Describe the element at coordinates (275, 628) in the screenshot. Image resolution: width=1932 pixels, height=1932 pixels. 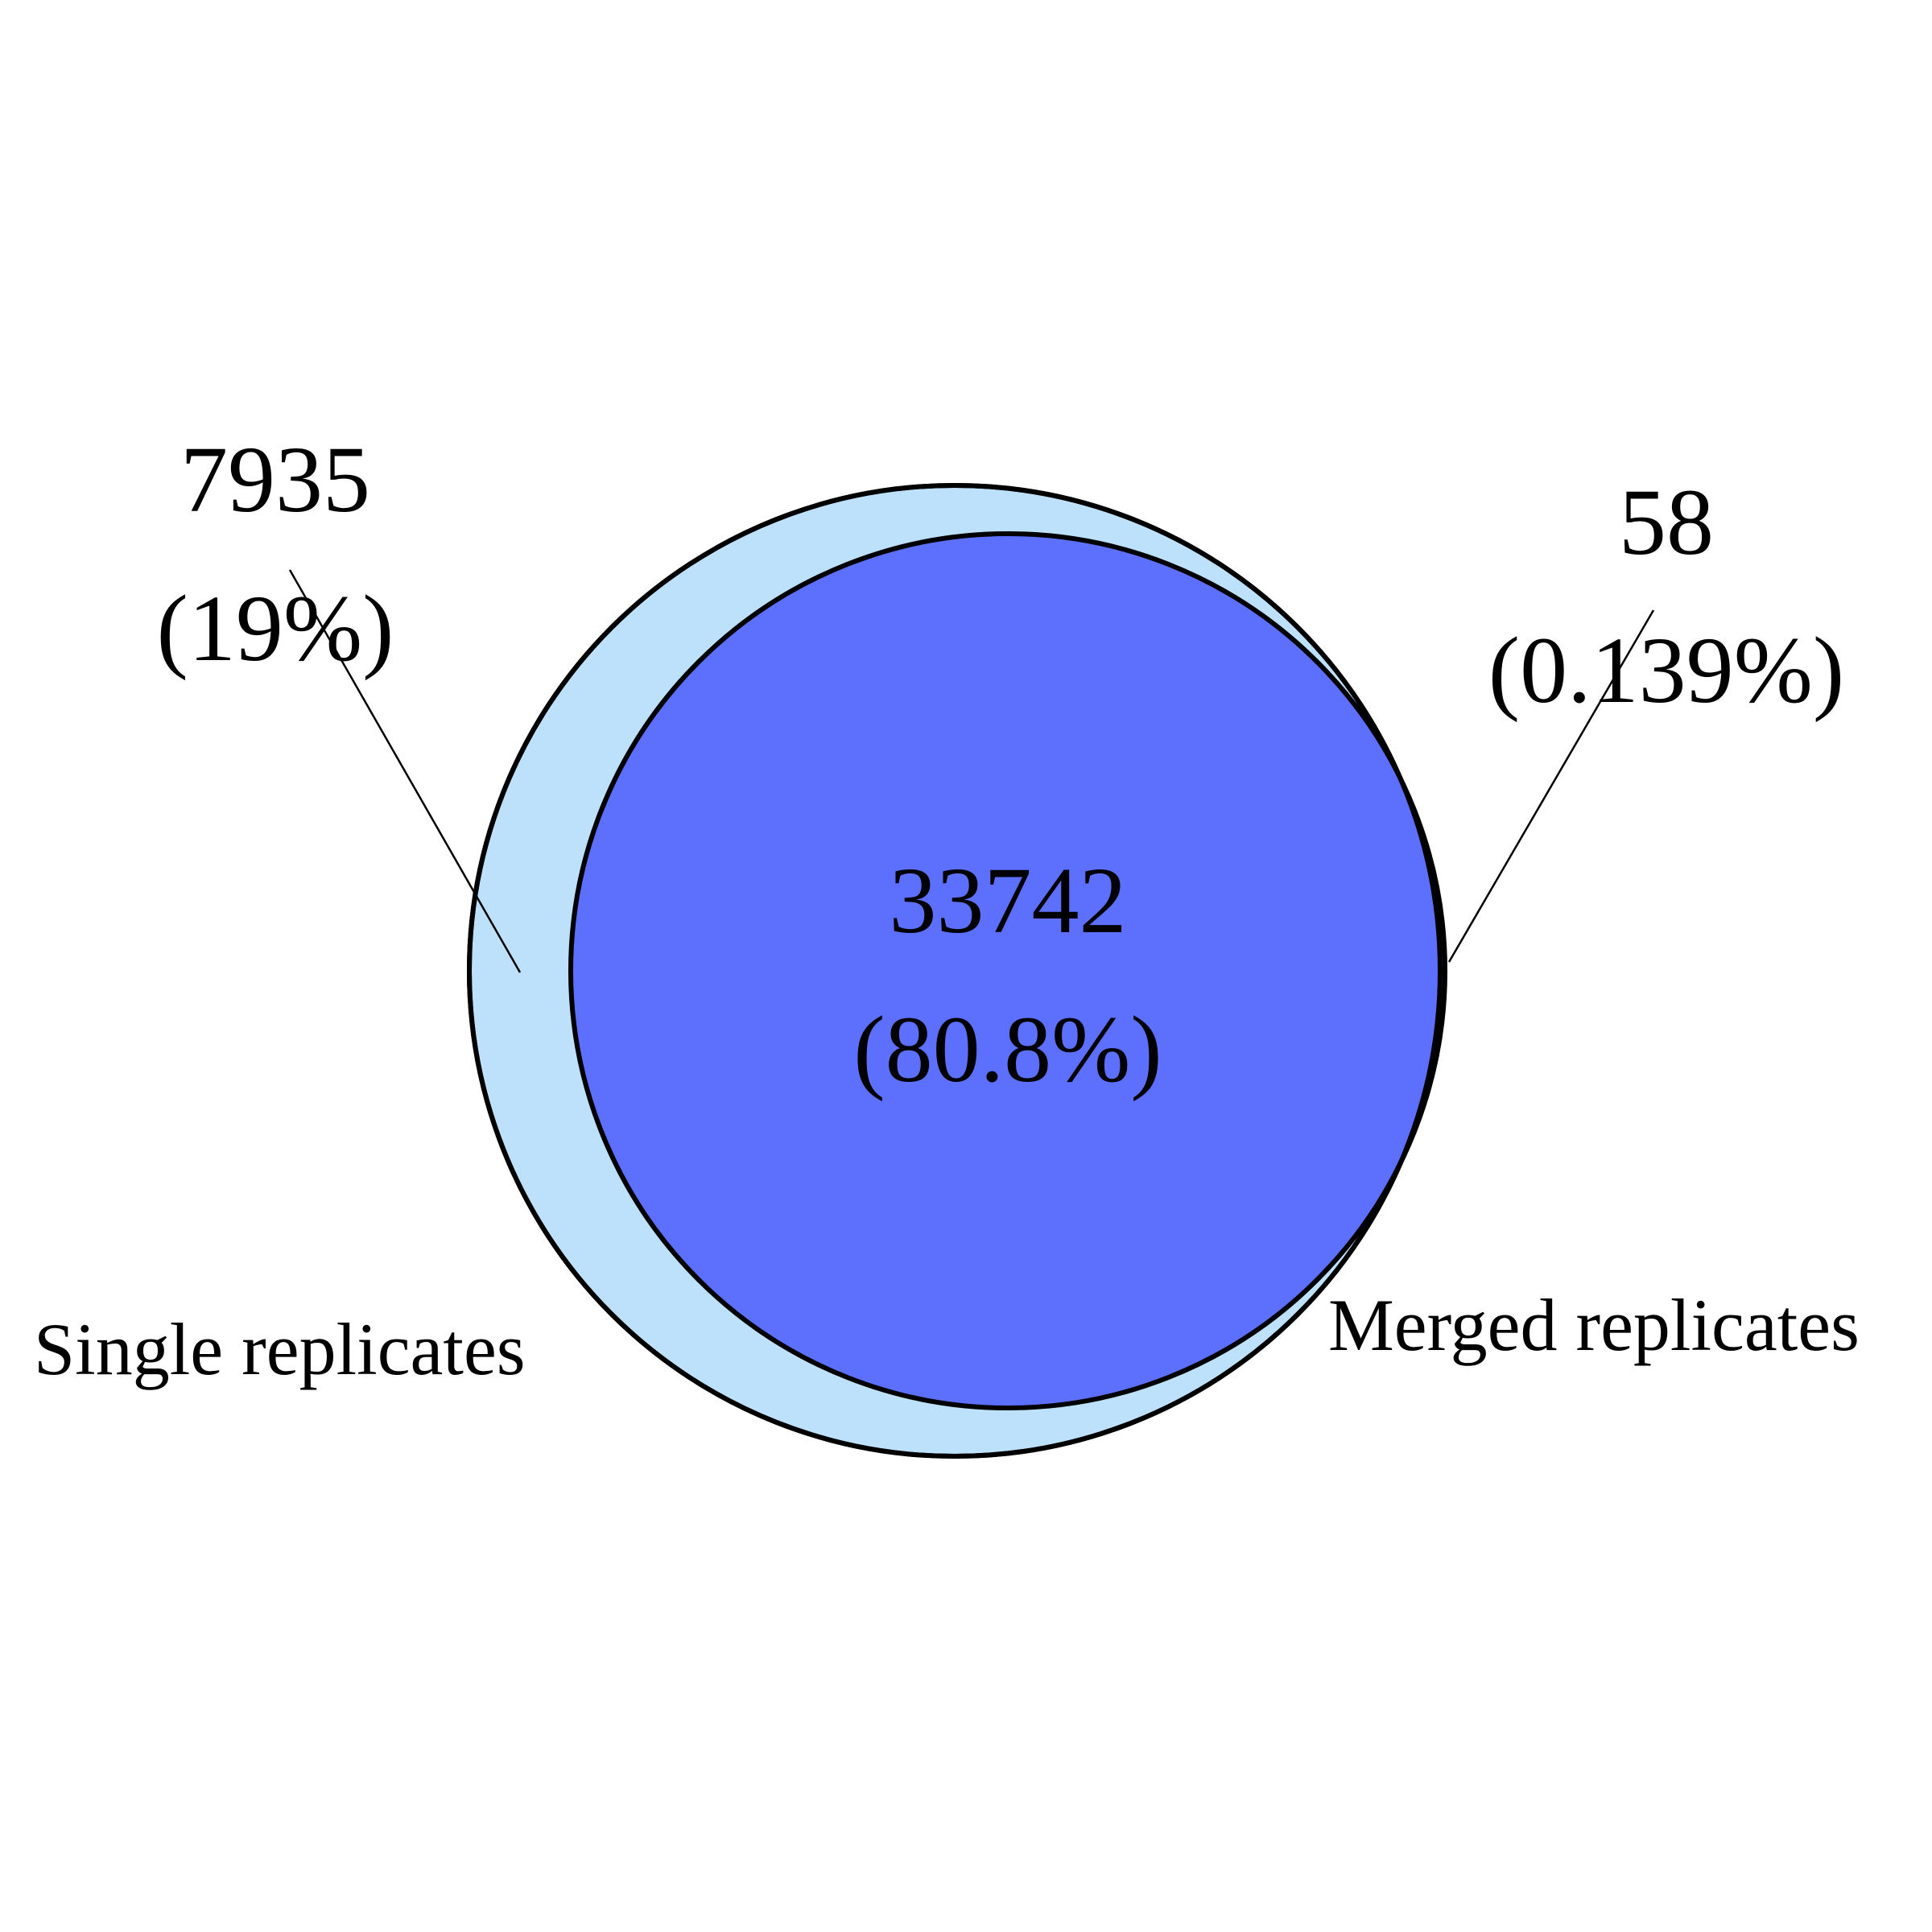
I see `left-only-percent: (19%)` at that location.